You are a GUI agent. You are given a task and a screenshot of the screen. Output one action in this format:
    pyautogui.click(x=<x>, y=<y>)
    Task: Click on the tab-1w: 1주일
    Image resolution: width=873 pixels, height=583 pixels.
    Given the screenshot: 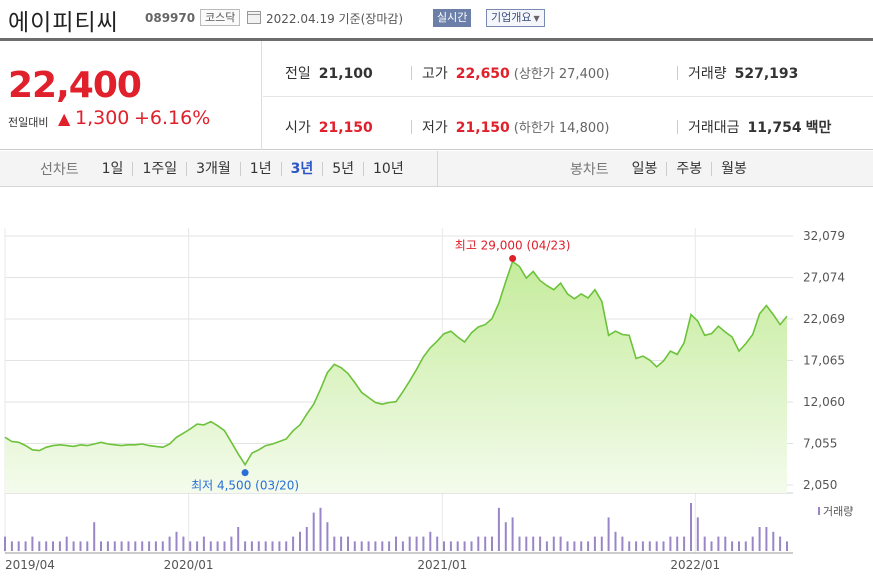 What is the action you would take?
    pyautogui.click(x=159, y=169)
    